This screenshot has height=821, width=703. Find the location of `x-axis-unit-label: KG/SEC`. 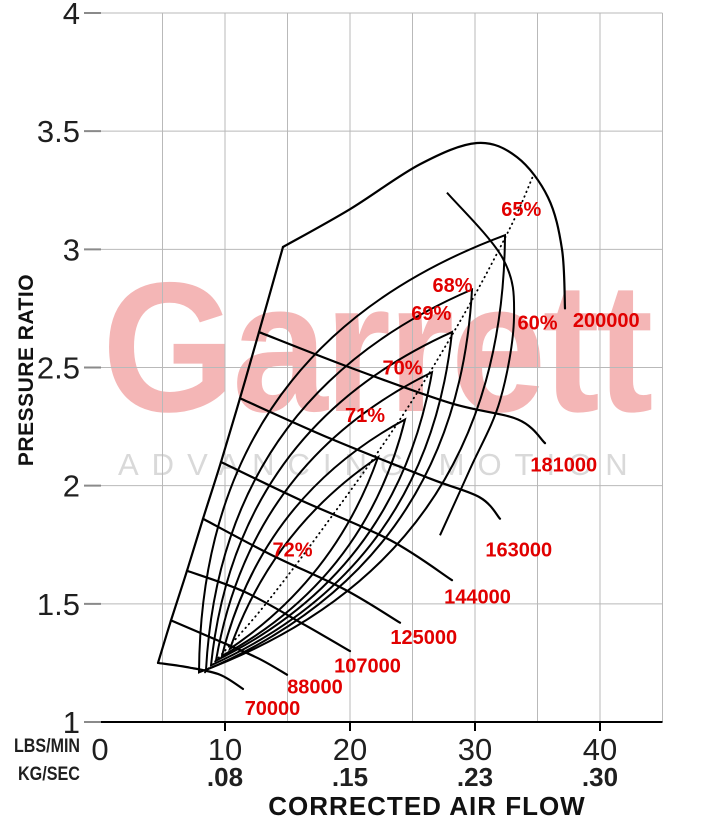

x-axis-unit-label: KG/SEC is located at coordinates (49, 774).